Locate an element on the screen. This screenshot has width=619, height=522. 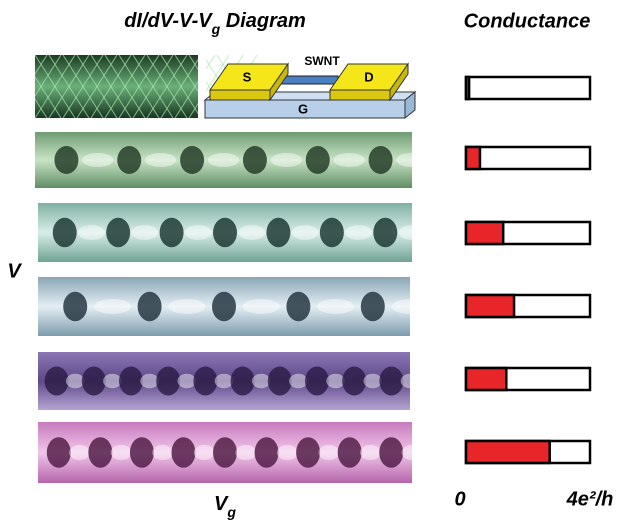
figure-title: dI/dV-V-Vg Diagram is located at coordinates (215, 23).